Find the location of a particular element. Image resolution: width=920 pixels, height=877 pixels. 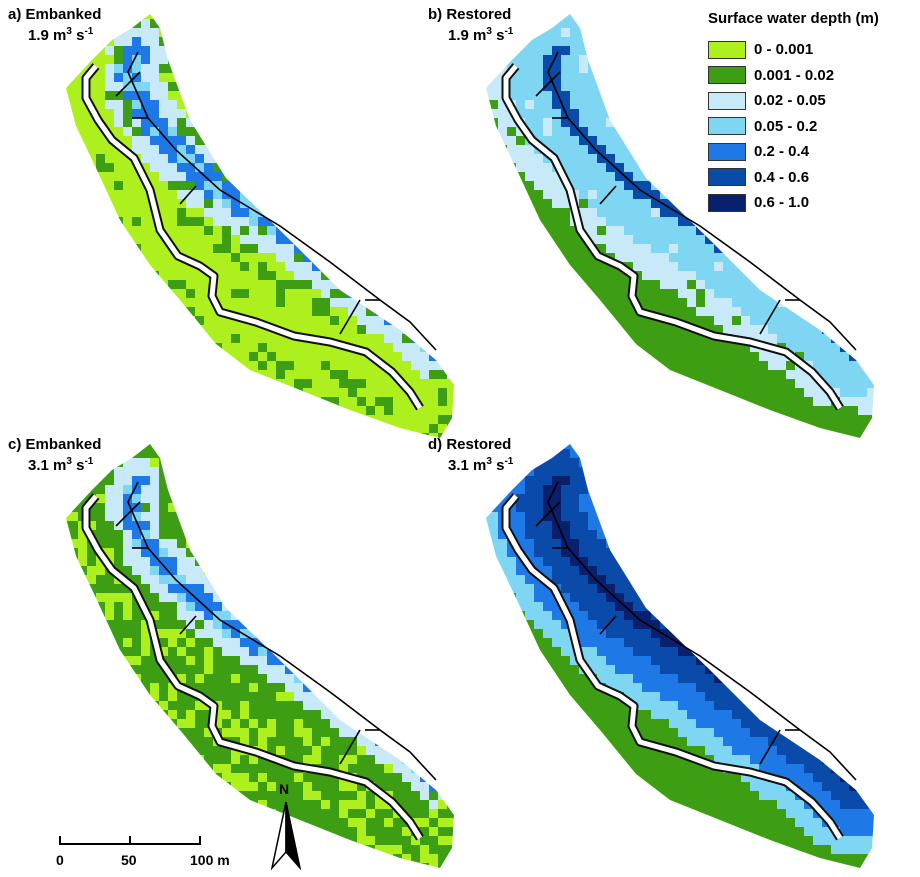

legend-label: 0.02 - 0.05 is located at coordinates (790, 100).